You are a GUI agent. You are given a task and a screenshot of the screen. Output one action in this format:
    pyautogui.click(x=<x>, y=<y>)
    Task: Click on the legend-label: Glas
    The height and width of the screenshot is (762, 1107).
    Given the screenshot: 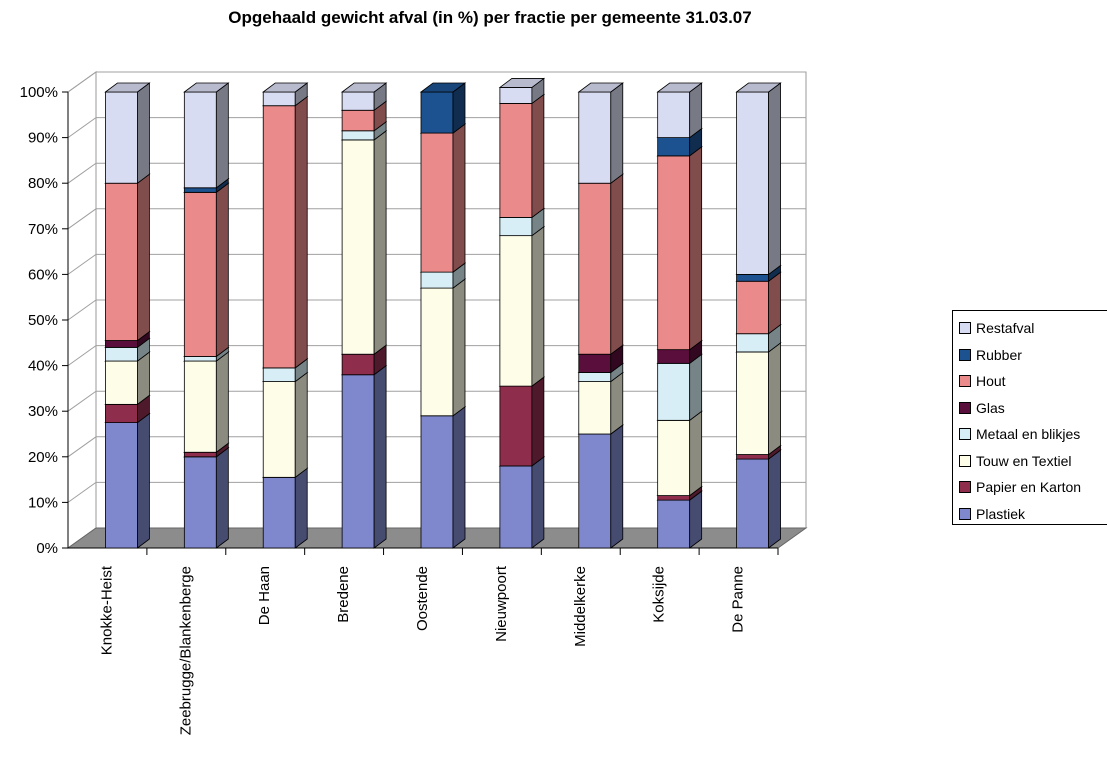 What is the action you would take?
    pyautogui.click(x=990, y=408)
    